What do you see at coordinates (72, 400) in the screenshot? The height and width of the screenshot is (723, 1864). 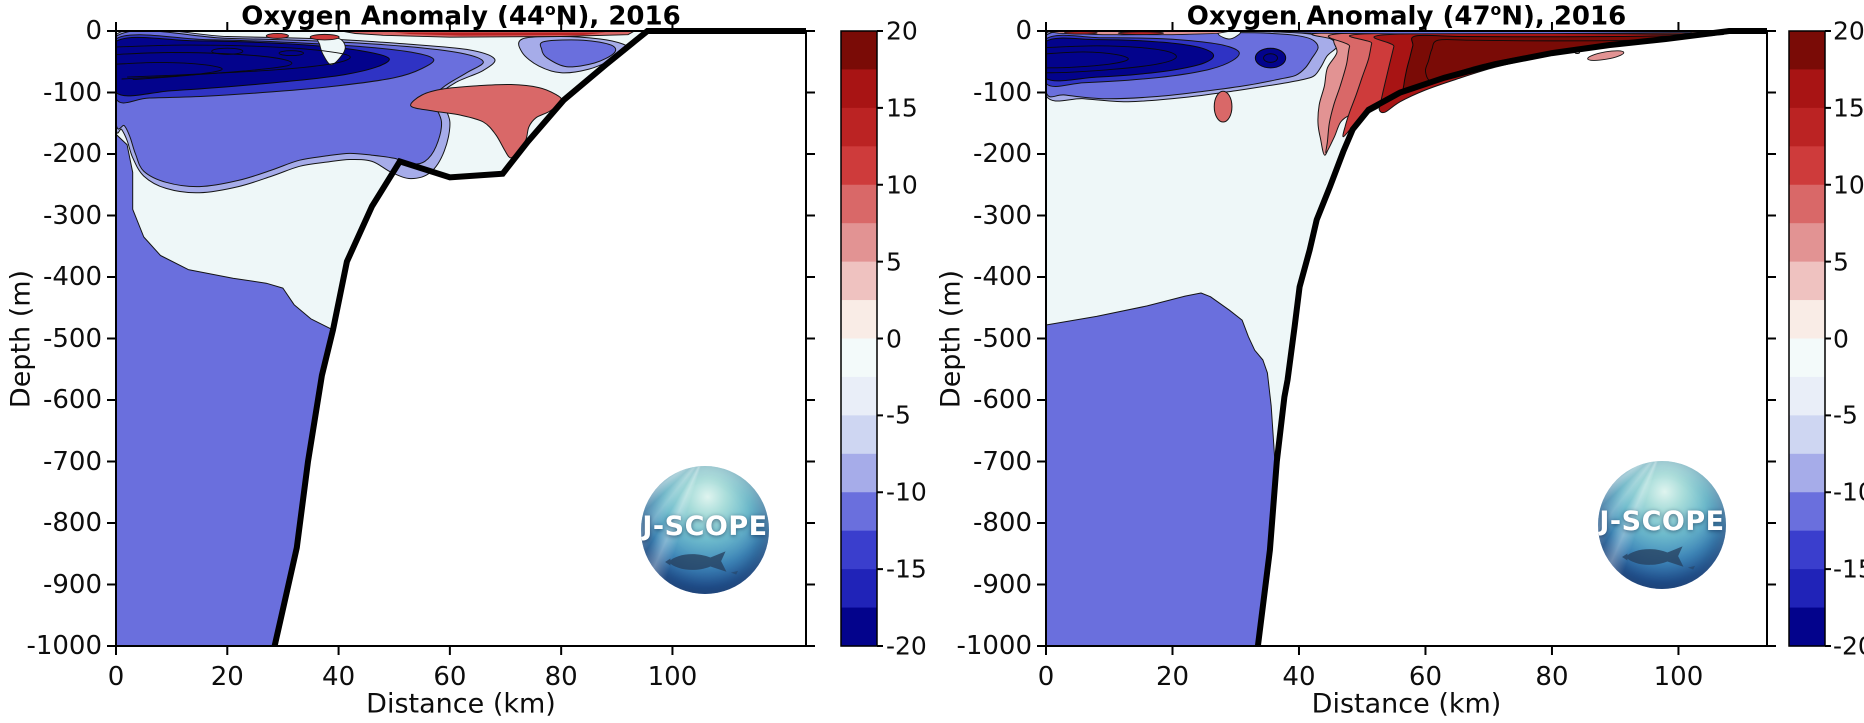 I see `y-tick-label: -600` at bounding box center [72, 400].